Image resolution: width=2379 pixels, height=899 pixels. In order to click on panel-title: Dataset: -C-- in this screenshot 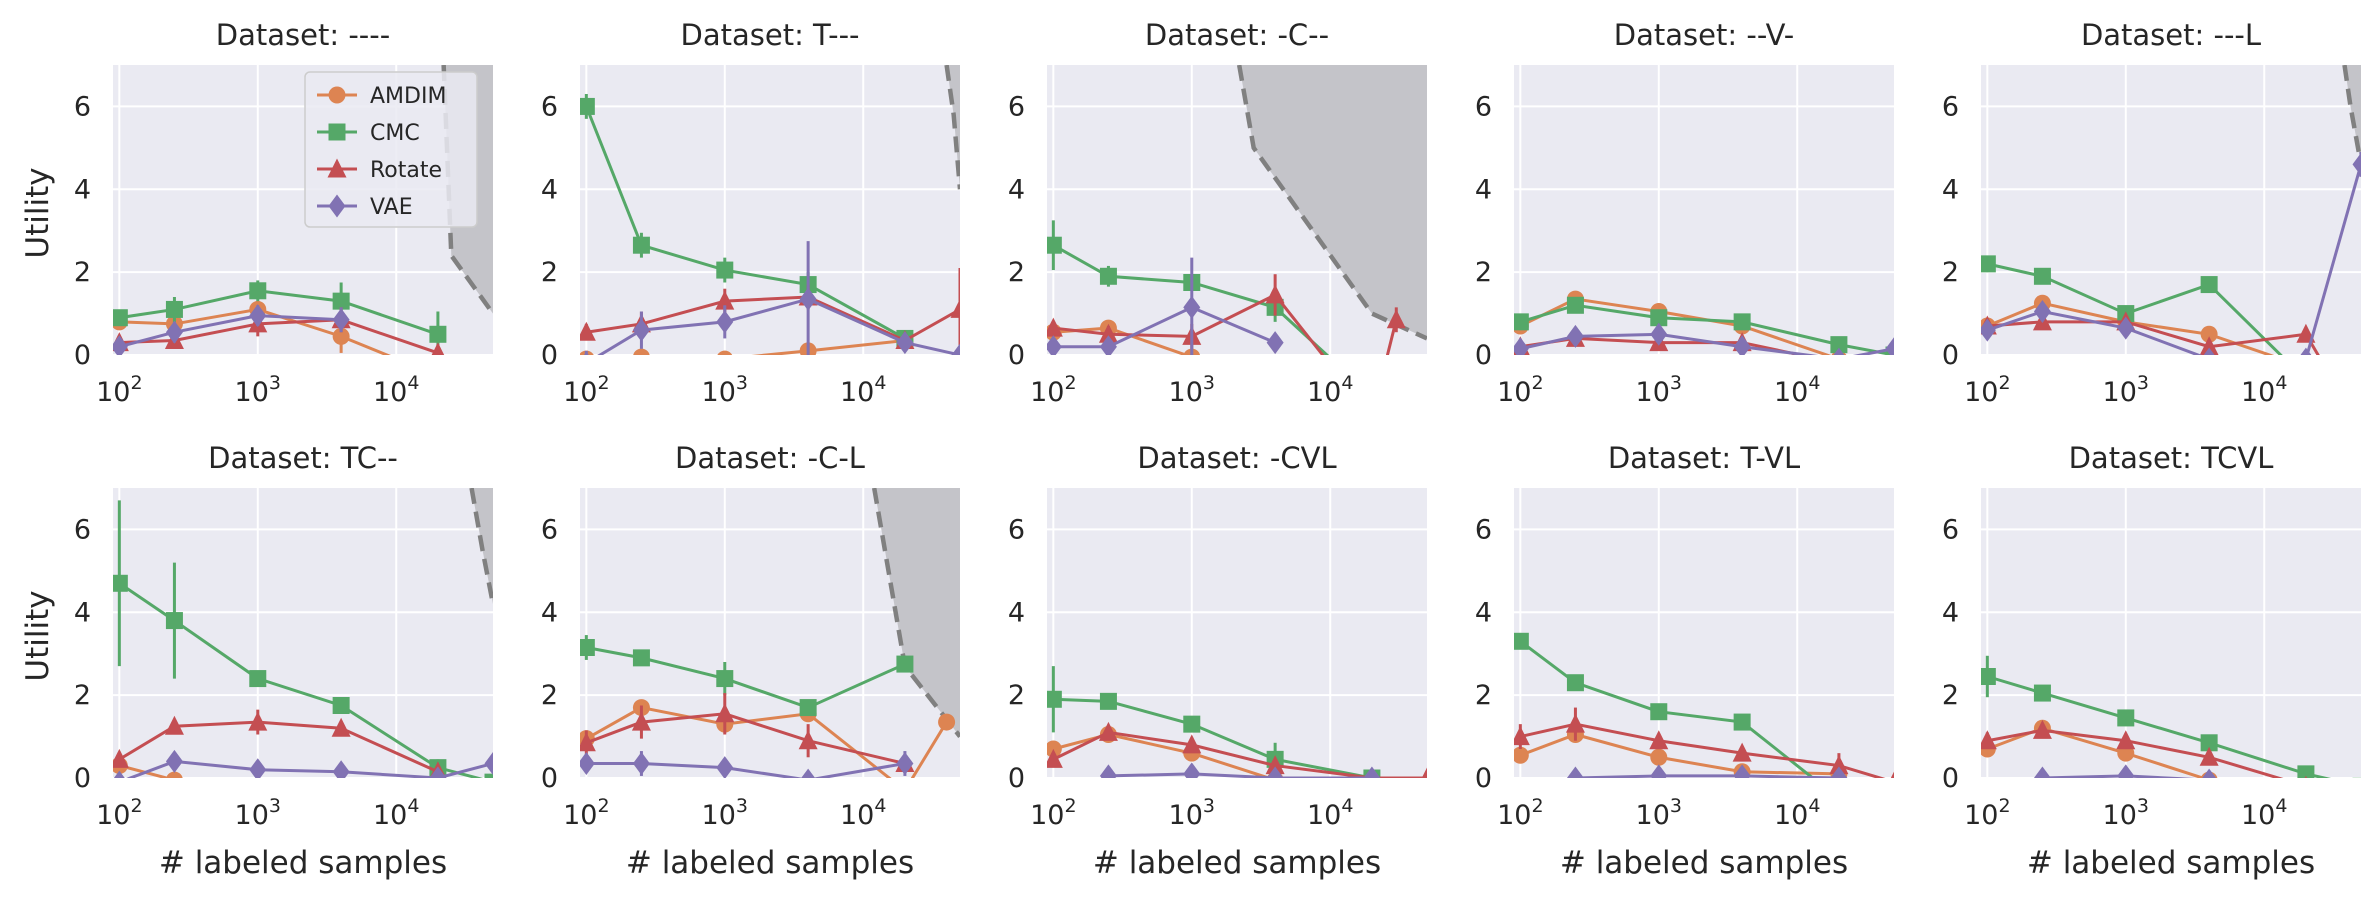, I will do `click(1237, 35)`.